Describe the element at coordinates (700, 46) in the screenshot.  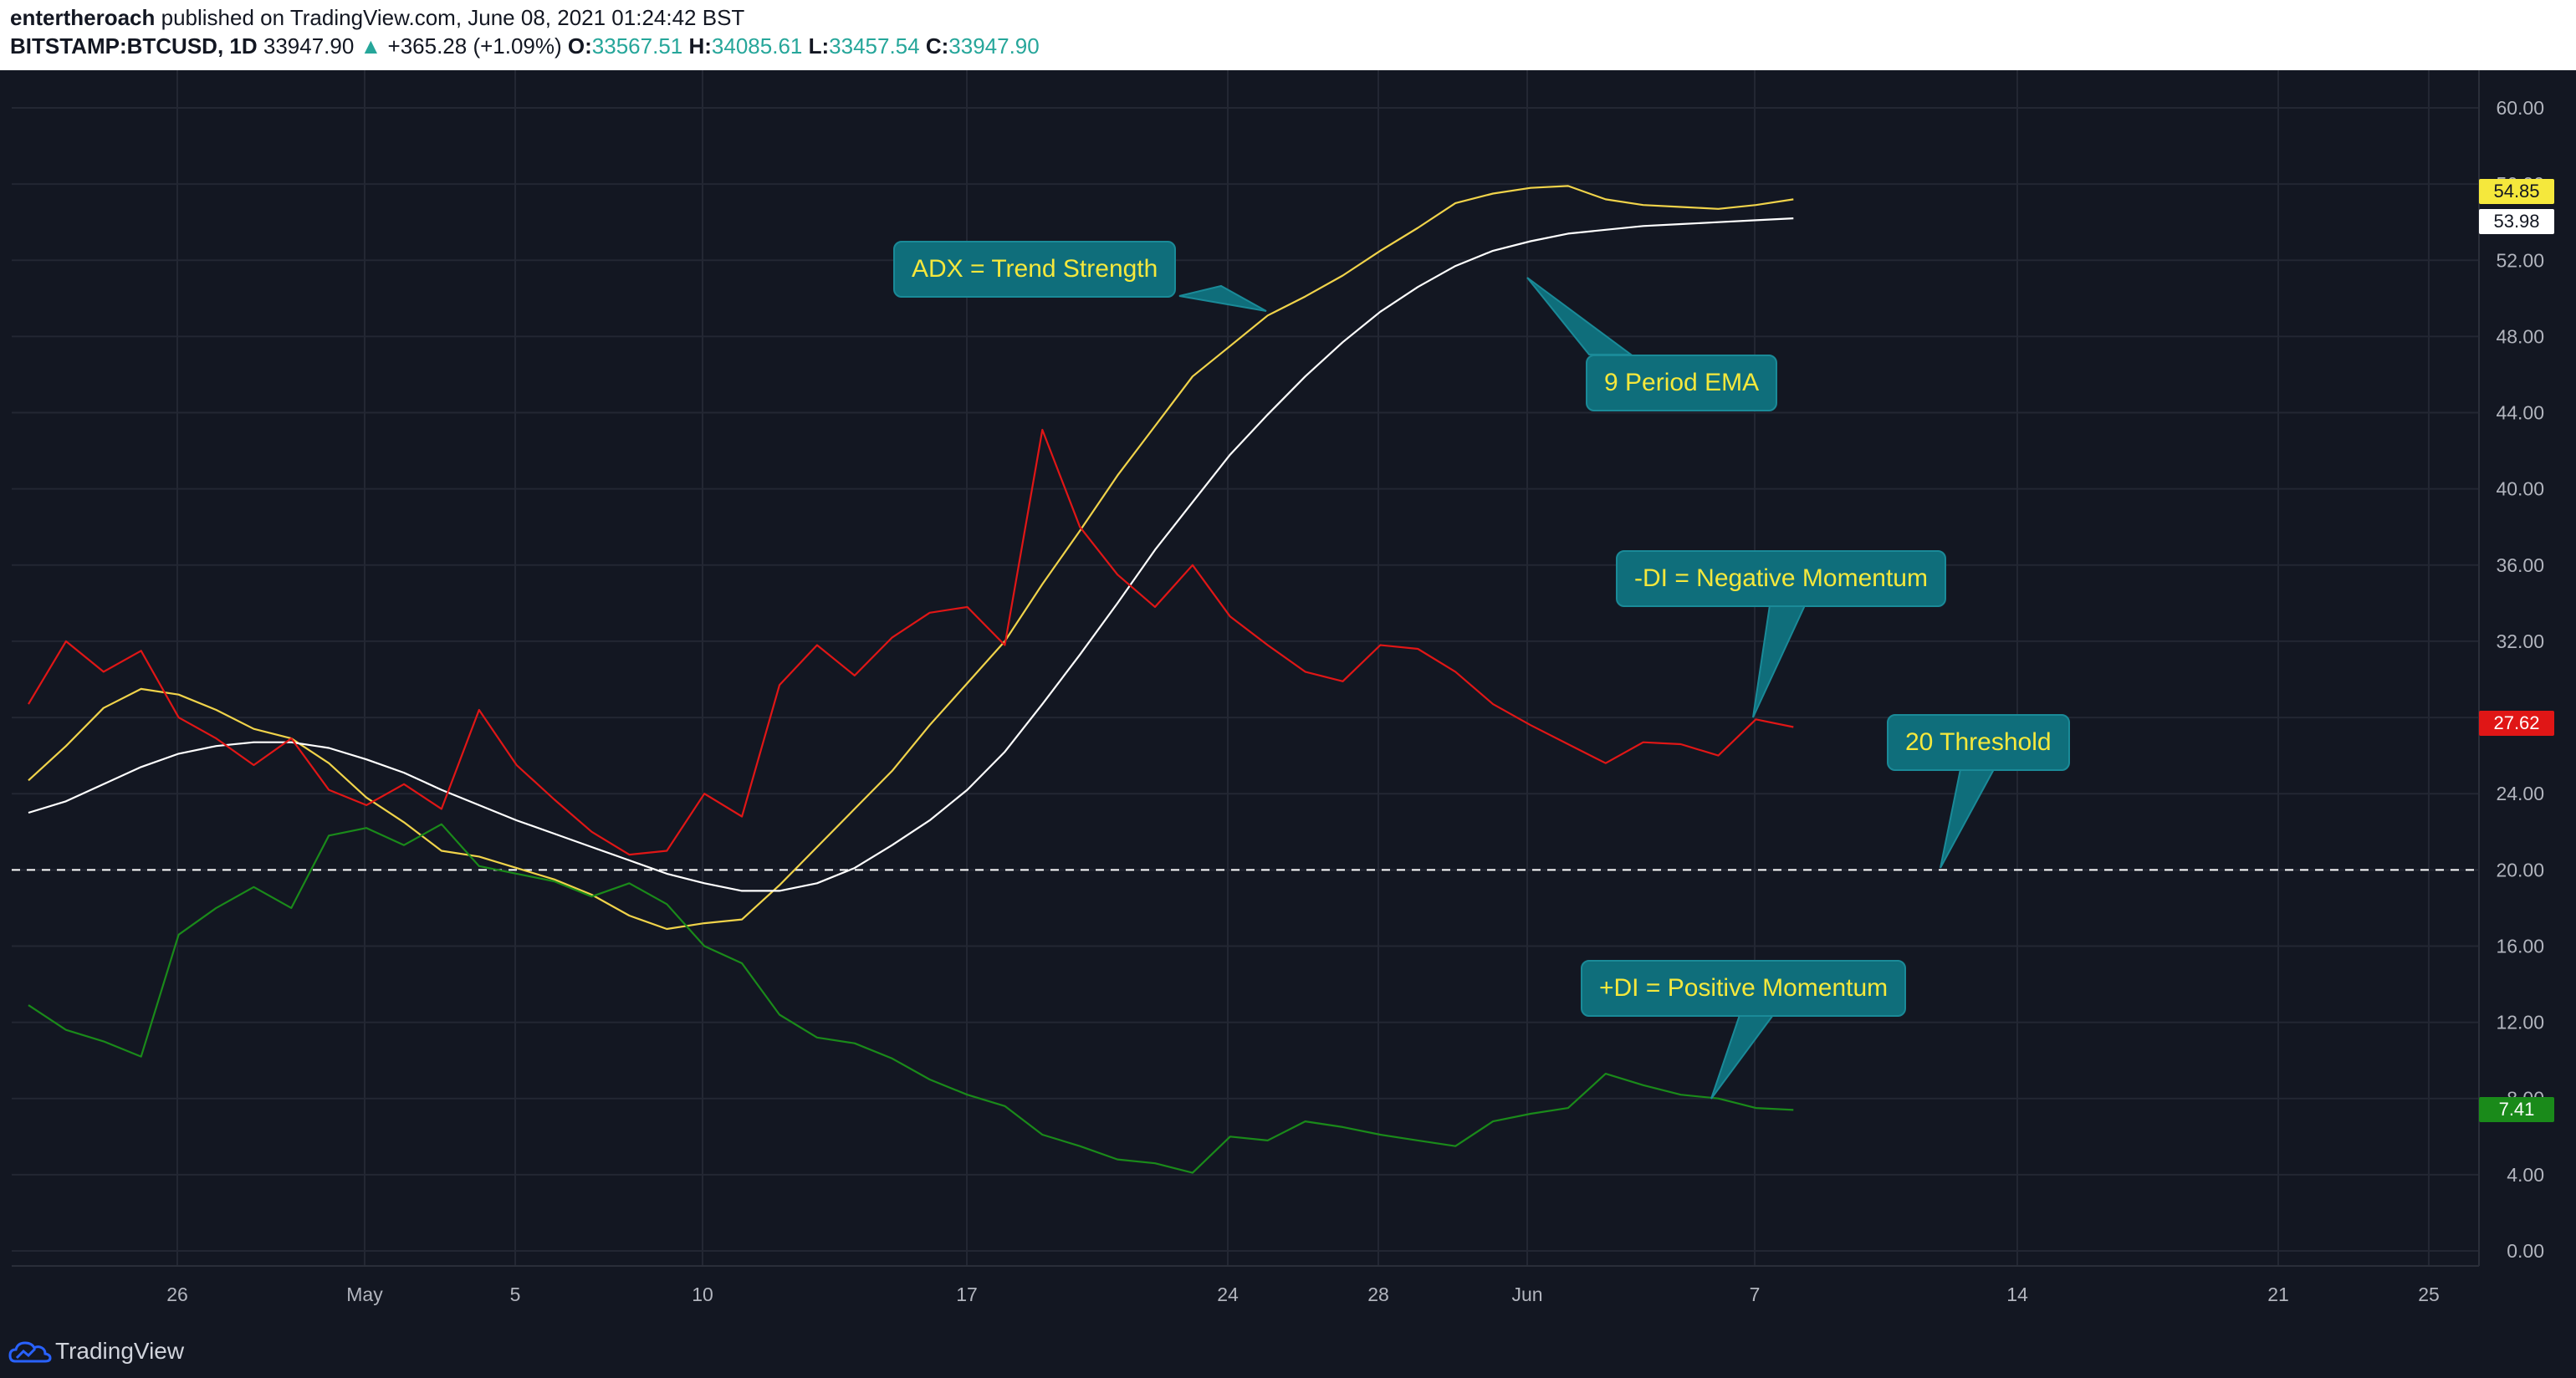
I see `high-label: H:` at that location.